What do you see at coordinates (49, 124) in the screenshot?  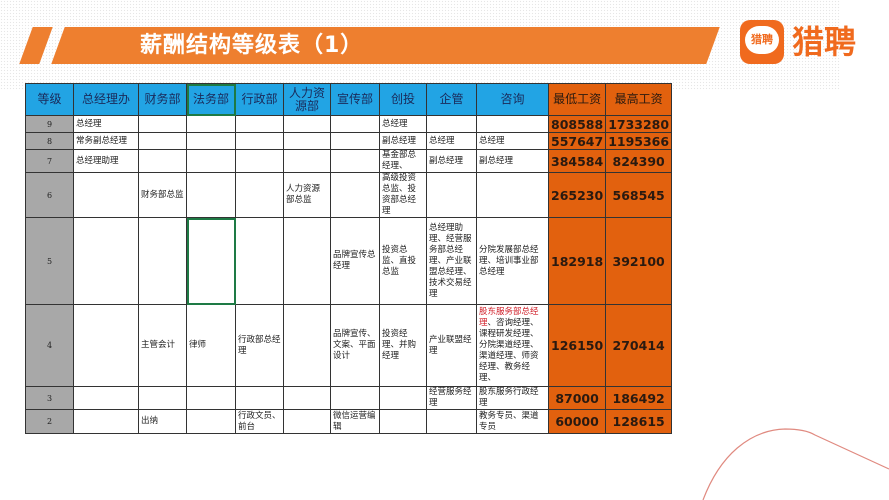 I see `grade-cell: 9` at bounding box center [49, 124].